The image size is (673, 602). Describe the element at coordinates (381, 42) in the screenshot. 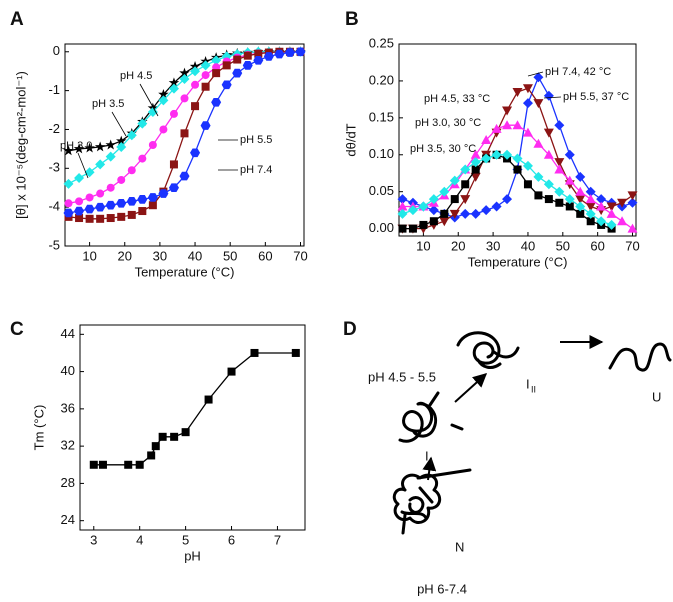

I see `y-tick-label: 0.25` at that location.